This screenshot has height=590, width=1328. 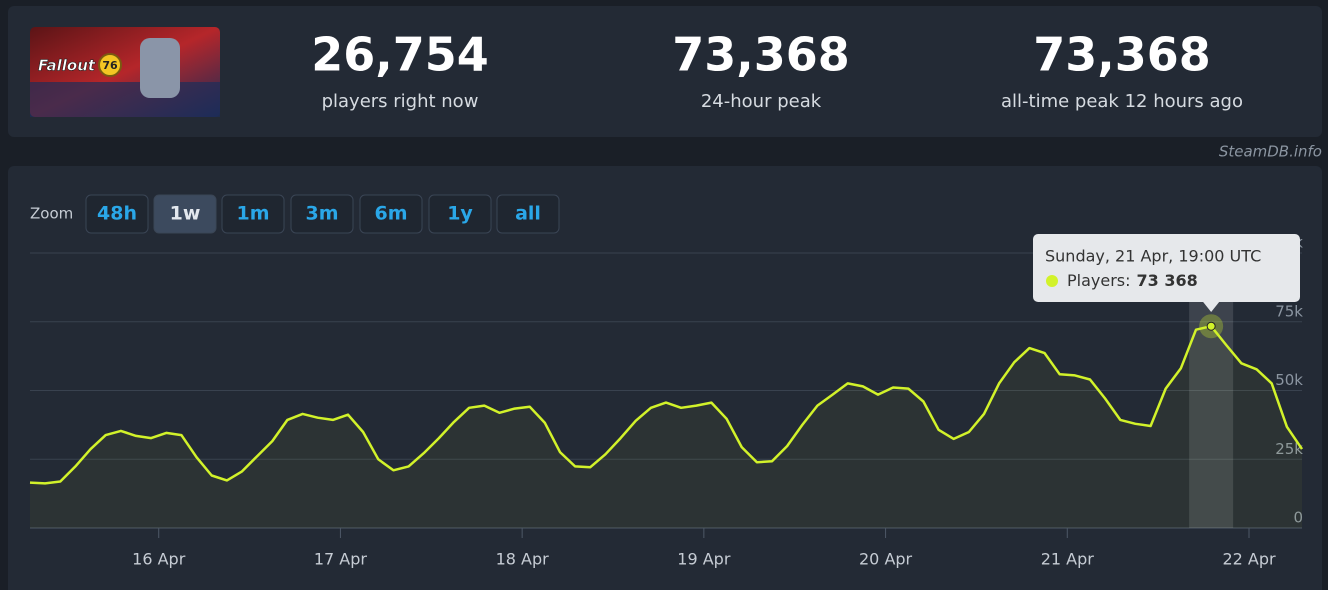 I want to click on button-label: 48h, so click(x=117, y=214).